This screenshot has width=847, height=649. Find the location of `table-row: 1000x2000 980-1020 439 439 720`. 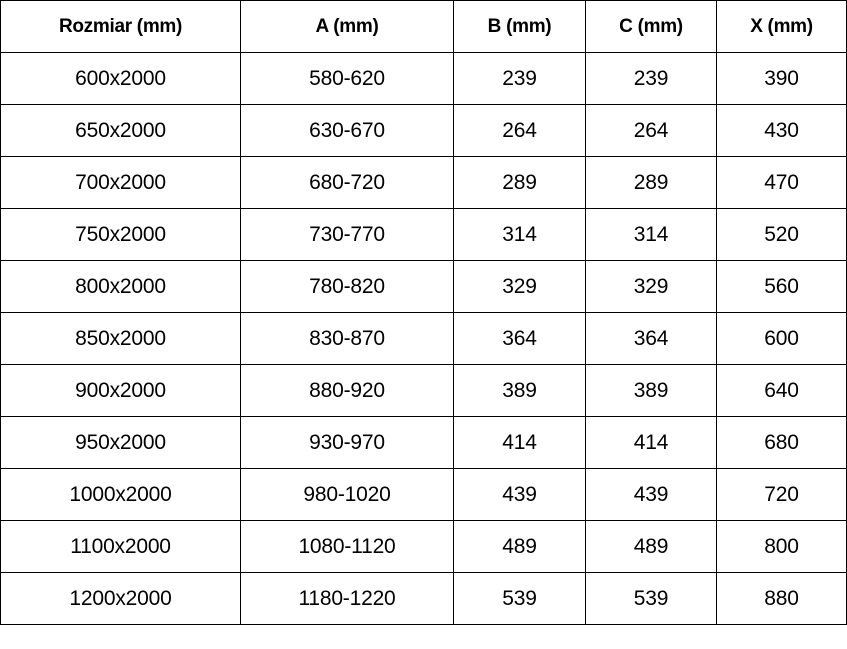

table-row: 1000x2000 980-1020 439 439 720 is located at coordinates (423, 494).